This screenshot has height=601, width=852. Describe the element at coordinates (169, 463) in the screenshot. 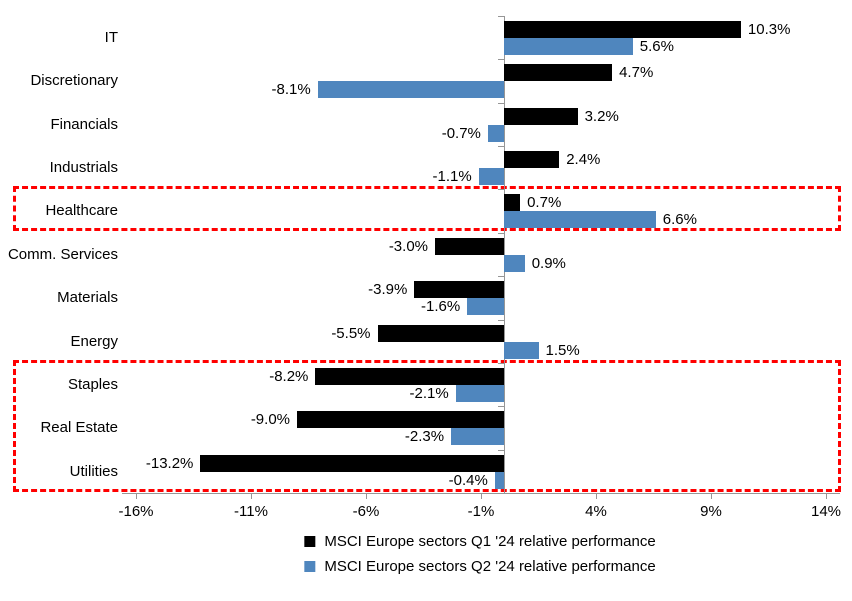

I see `value-label: -13.2%` at that location.